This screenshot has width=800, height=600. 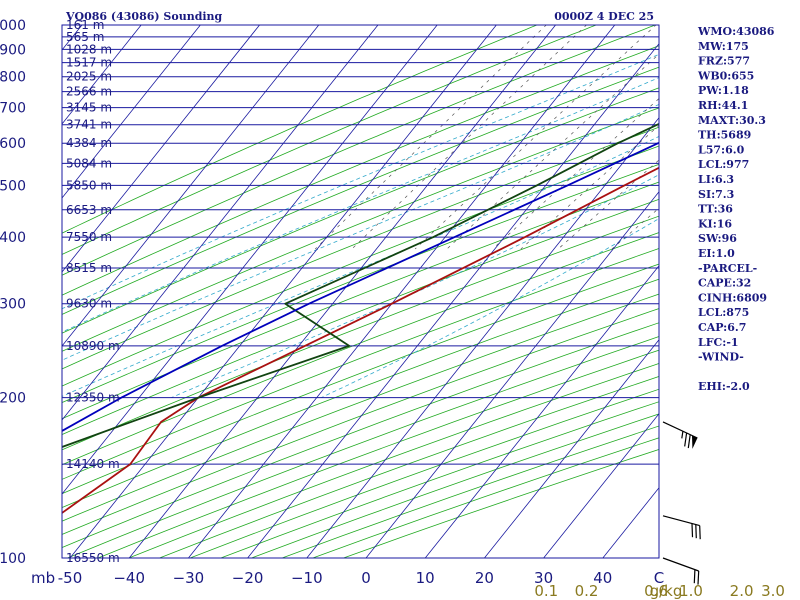 What do you see at coordinates (604, 16) in the screenshot?
I see `valid-time: 0000Z 4 DEC 25` at bounding box center [604, 16].